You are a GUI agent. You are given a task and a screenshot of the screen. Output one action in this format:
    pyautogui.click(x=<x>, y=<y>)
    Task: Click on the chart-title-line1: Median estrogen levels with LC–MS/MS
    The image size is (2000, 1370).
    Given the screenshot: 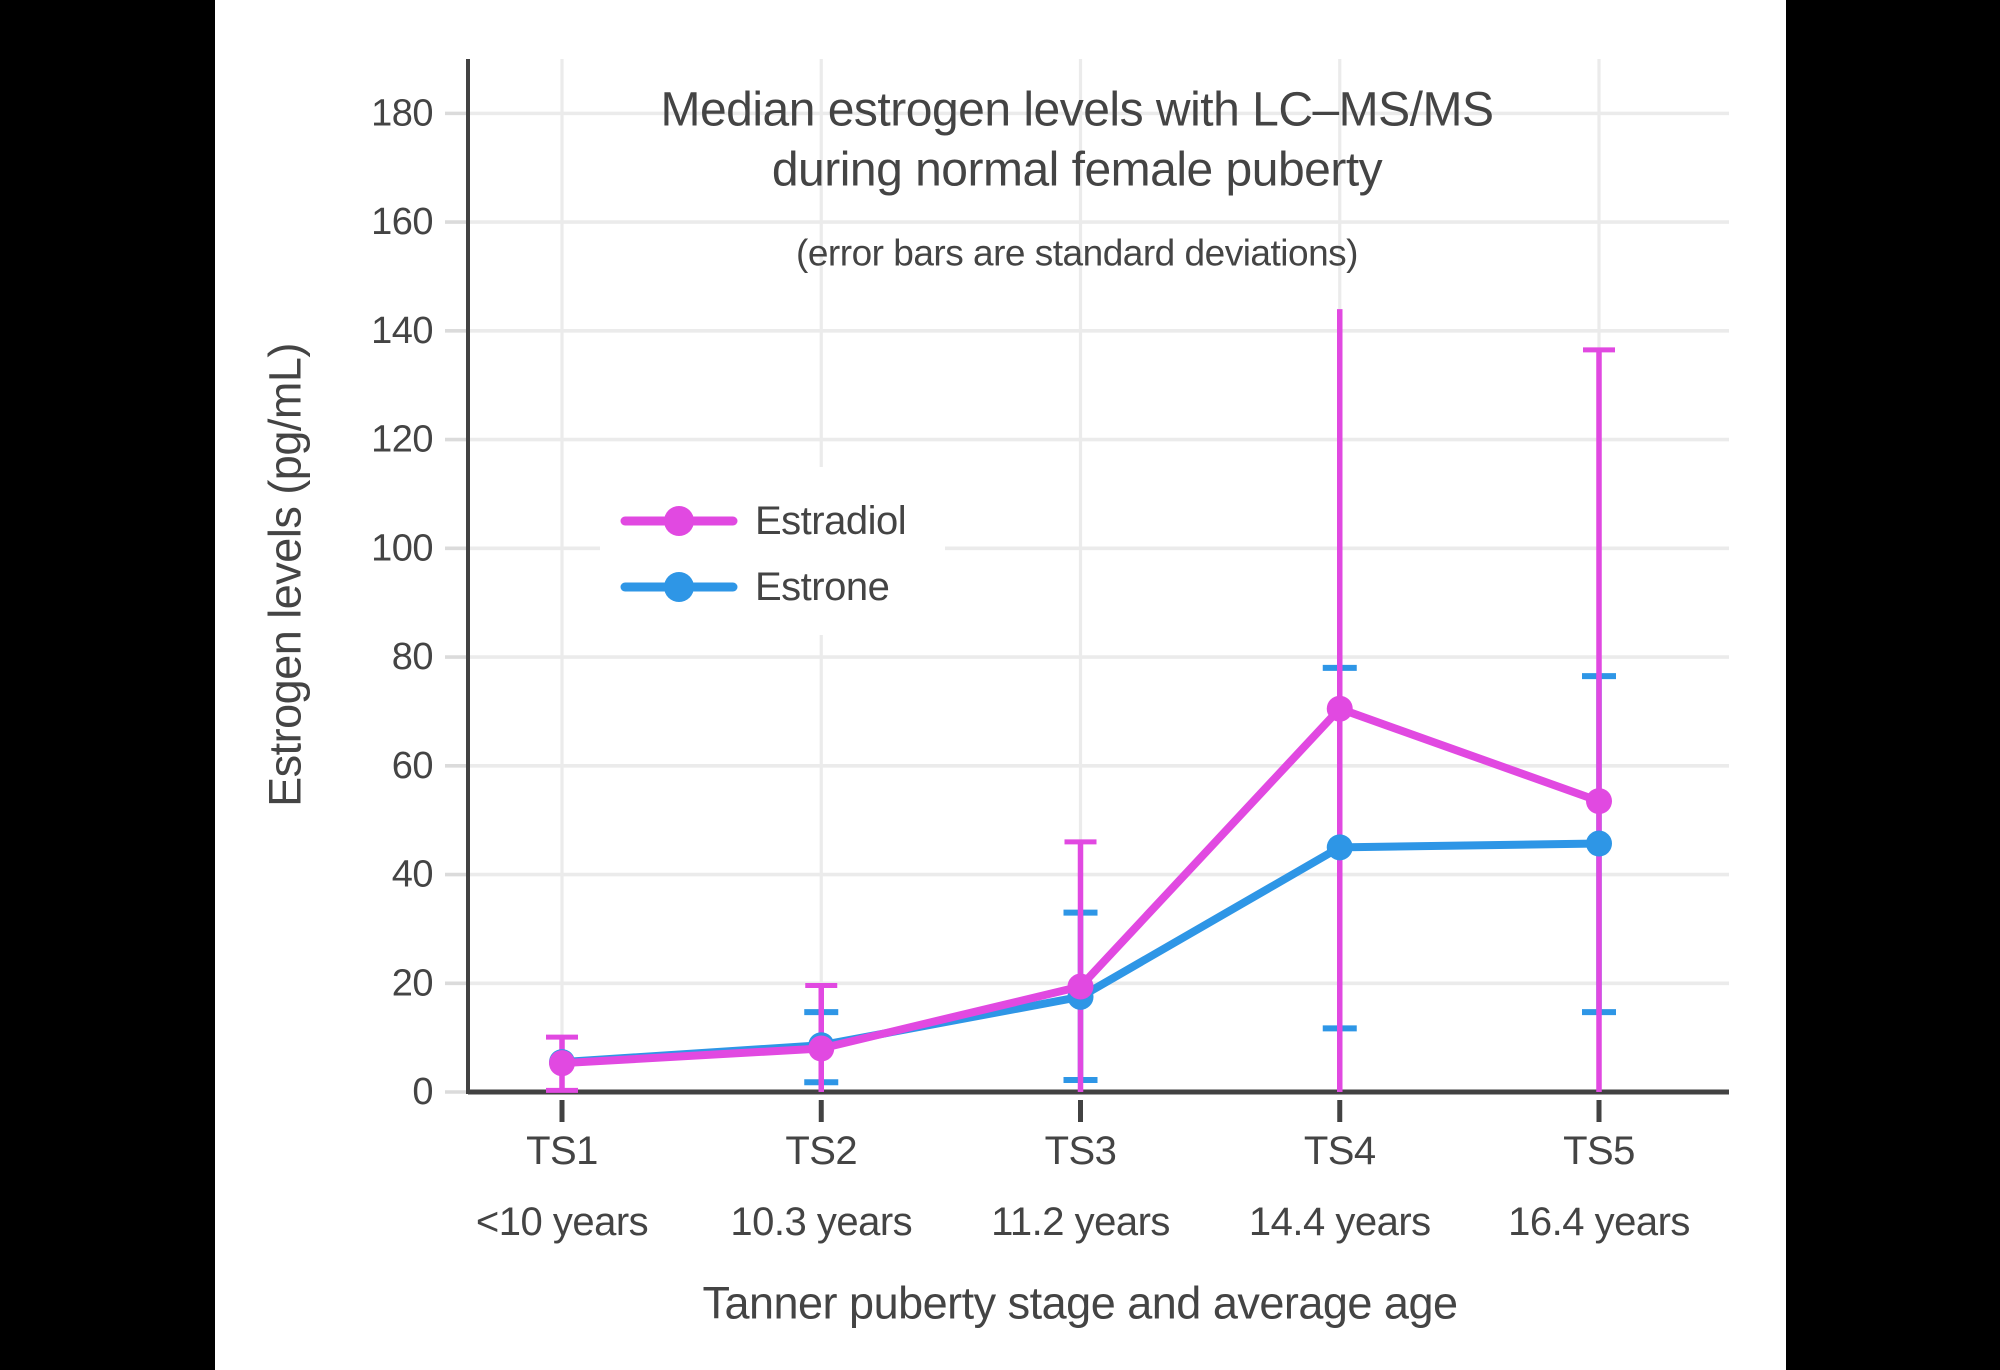 What is the action you would take?
    pyautogui.click(x=1076, y=110)
    